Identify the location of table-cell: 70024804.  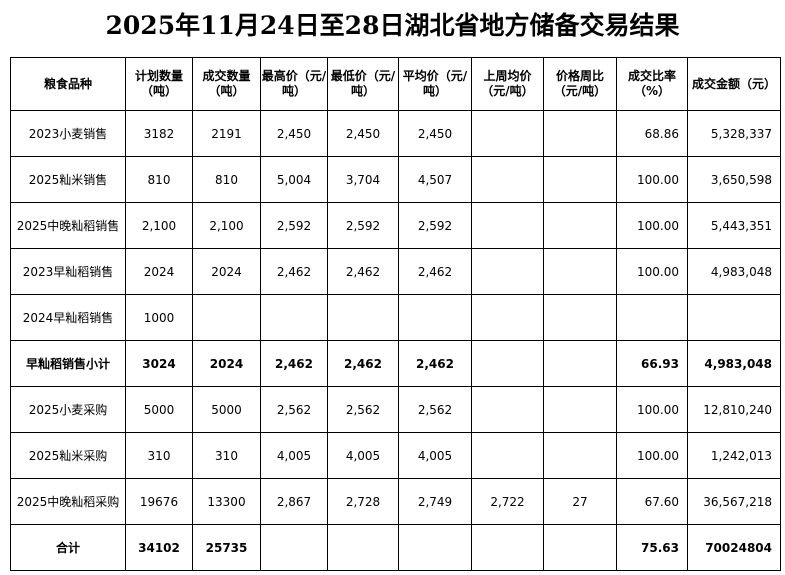
(734, 547).